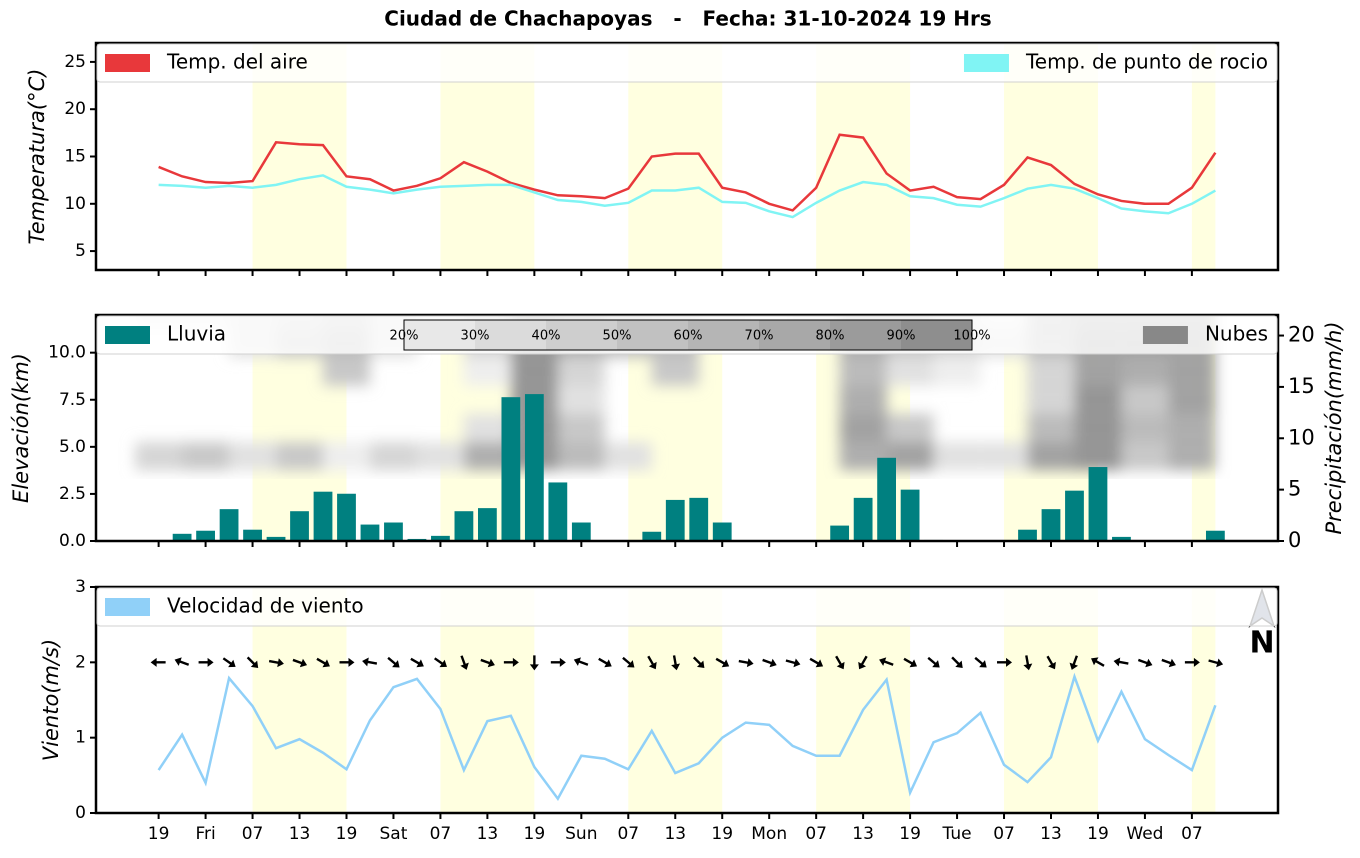 The height and width of the screenshot is (858, 1360). I want to click on legend-label: Temp. del aire, so click(237, 62).